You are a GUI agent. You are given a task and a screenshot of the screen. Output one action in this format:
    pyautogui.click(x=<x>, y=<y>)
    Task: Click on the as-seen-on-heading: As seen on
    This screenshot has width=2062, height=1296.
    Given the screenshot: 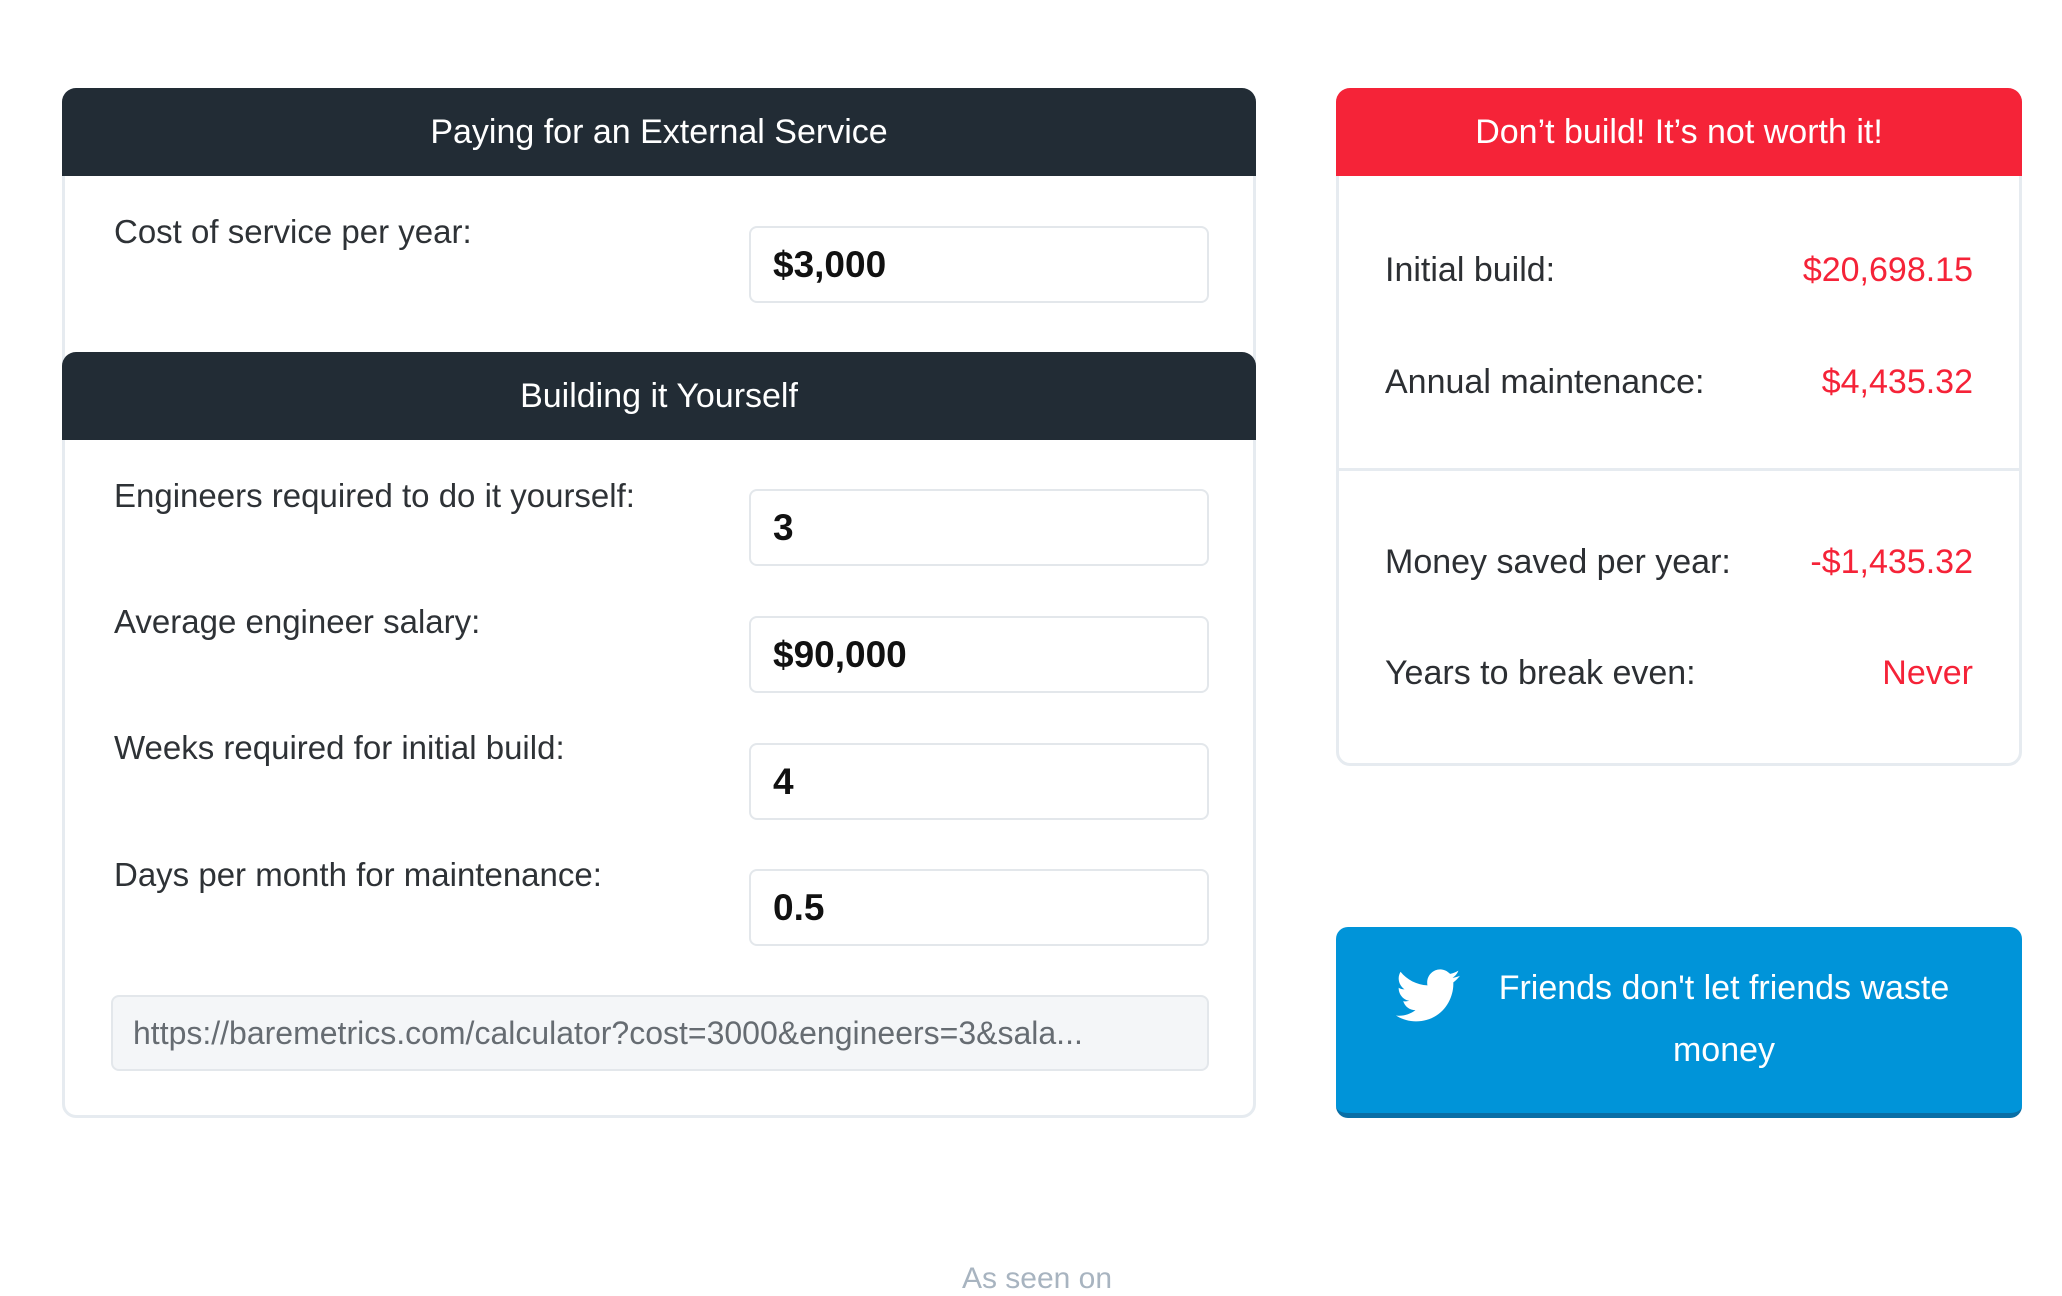 What is the action you would take?
    pyautogui.click(x=1037, y=1278)
    